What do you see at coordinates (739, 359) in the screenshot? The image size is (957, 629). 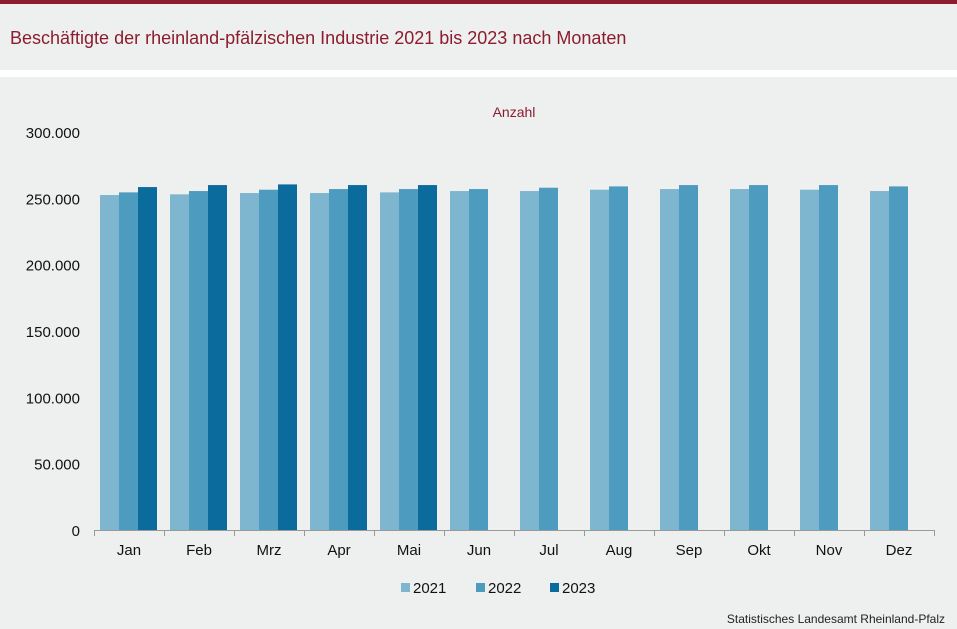 I see `bar-2021-okt` at bounding box center [739, 359].